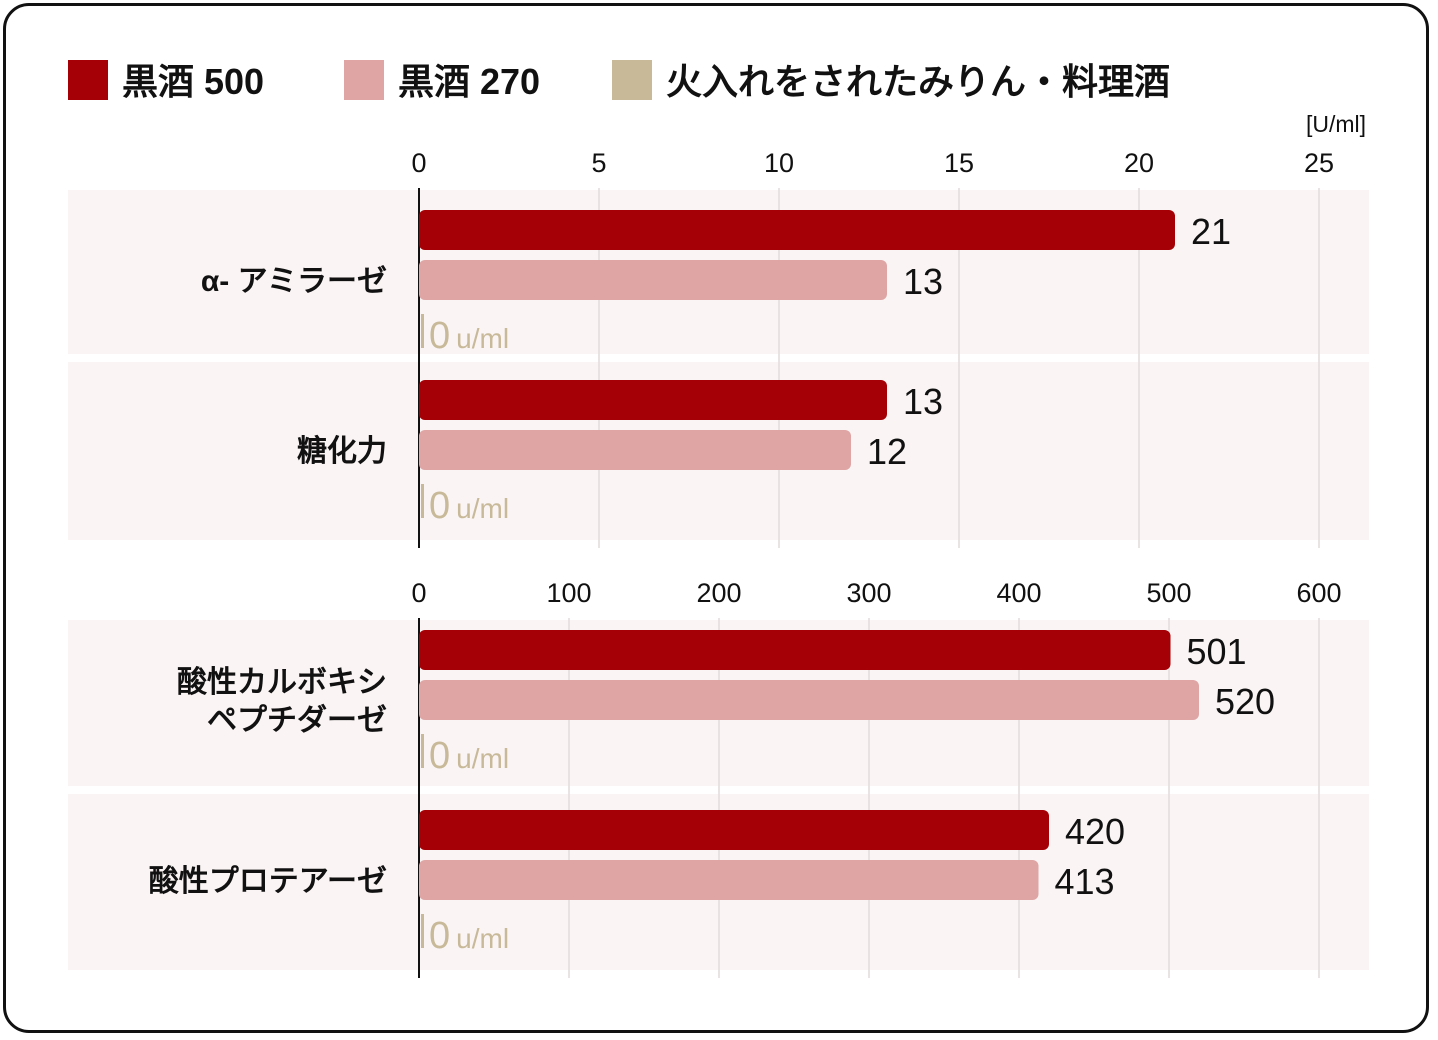 The image size is (1438, 1040). Describe the element at coordinates (887, 451) in the screenshot. I see `data-label-1-1: 12` at that location.